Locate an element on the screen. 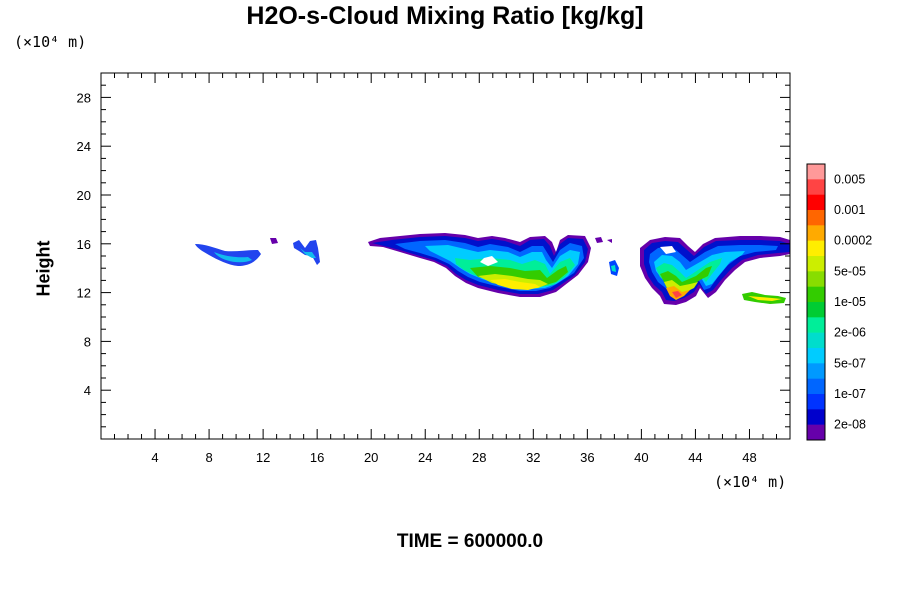 The width and height of the screenshot is (900, 600). chart-title: H2O-s-Cloud Mixing Ratio [kg/kg] is located at coordinates (445, 16).